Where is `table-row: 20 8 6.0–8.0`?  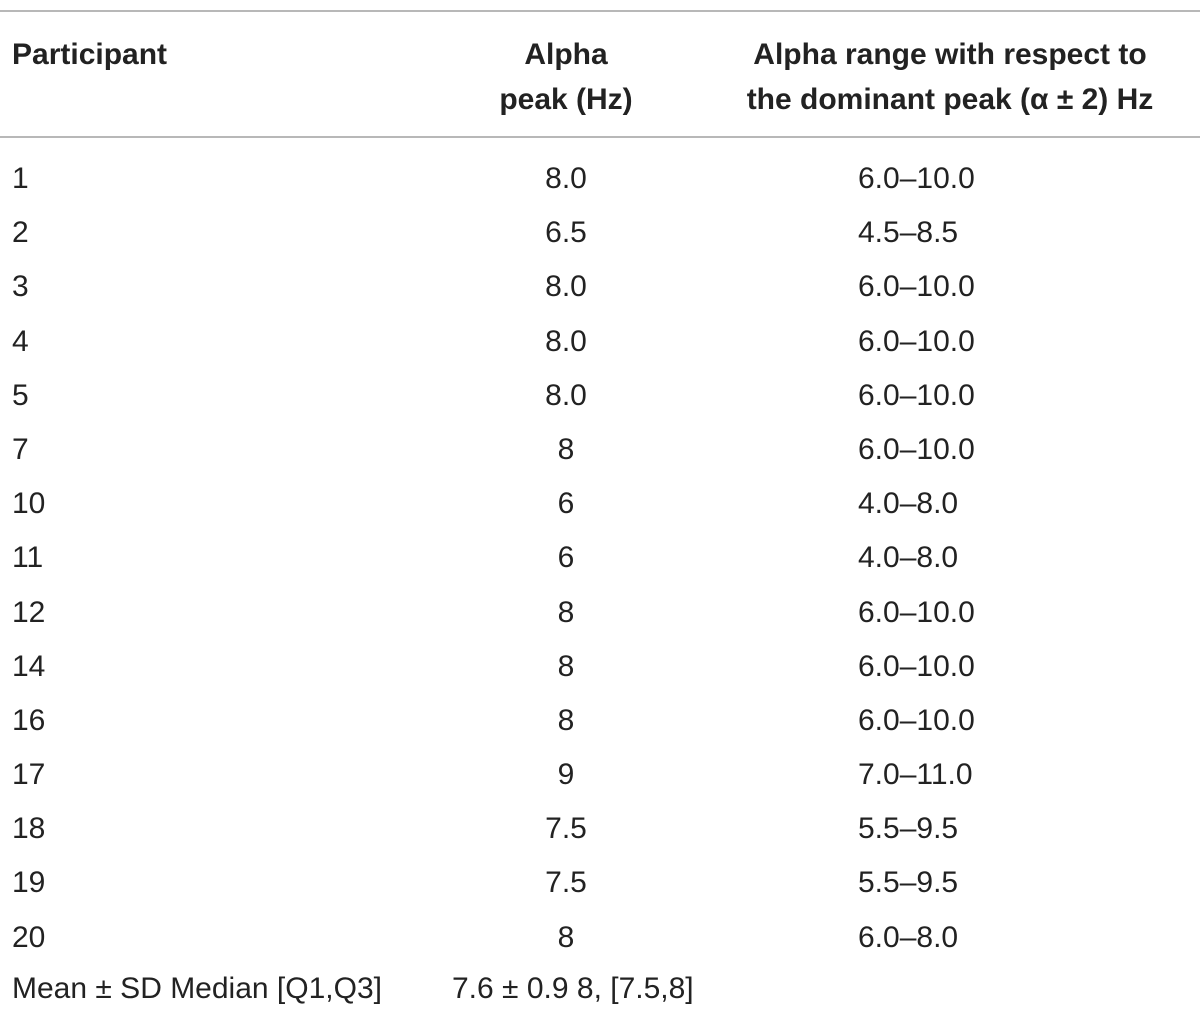 table-row: 20 8 6.0–8.0 is located at coordinates (600, 938).